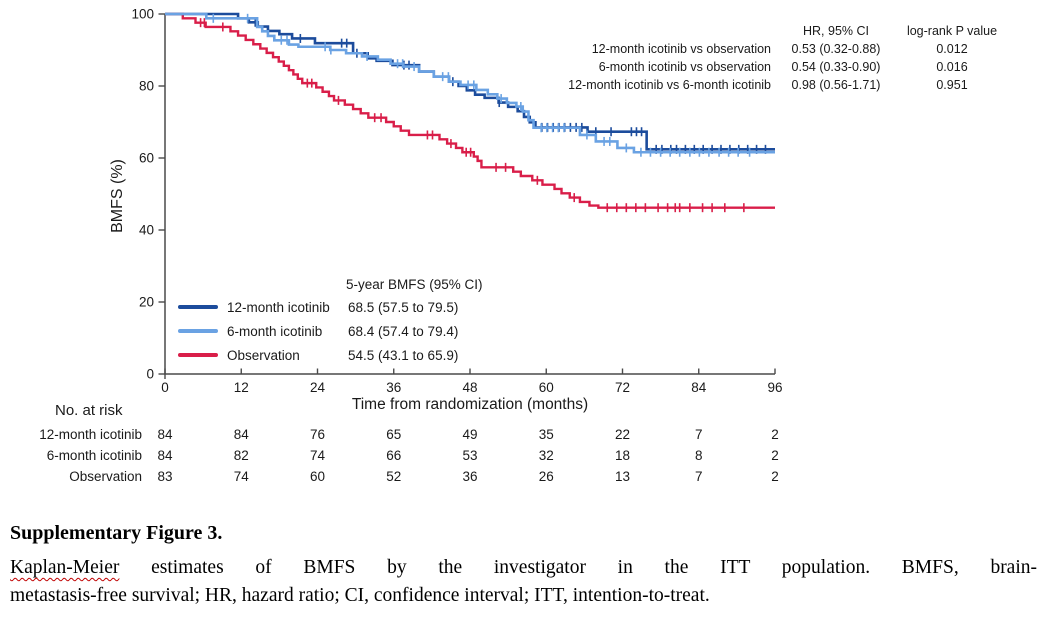 The image size is (1047, 639). Describe the element at coordinates (150, 374) in the screenshot. I see `y-tick-label: 0` at that location.